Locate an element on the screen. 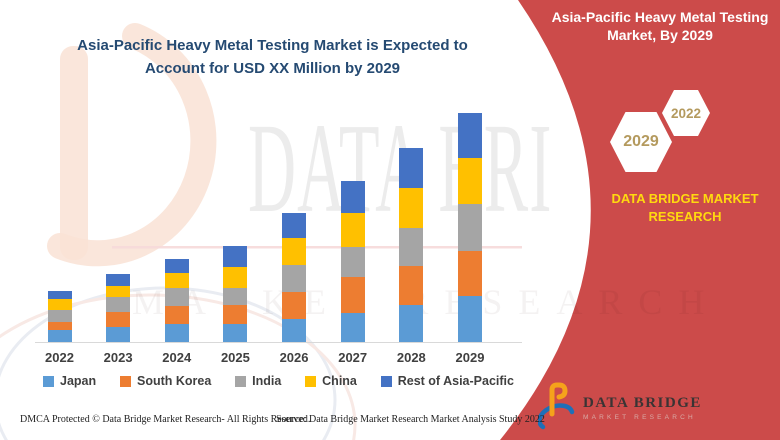 This screenshot has width=780, height=440. bar-segment-japan-2025 is located at coordinates (235, 333).